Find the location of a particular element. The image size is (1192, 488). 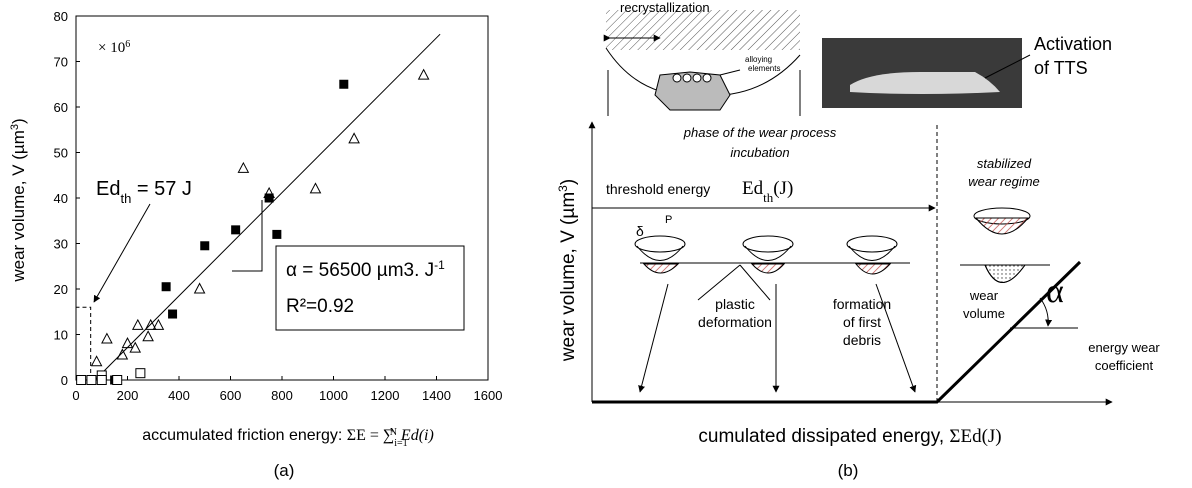

threshold-arrow is located at coordinates (122, 253).